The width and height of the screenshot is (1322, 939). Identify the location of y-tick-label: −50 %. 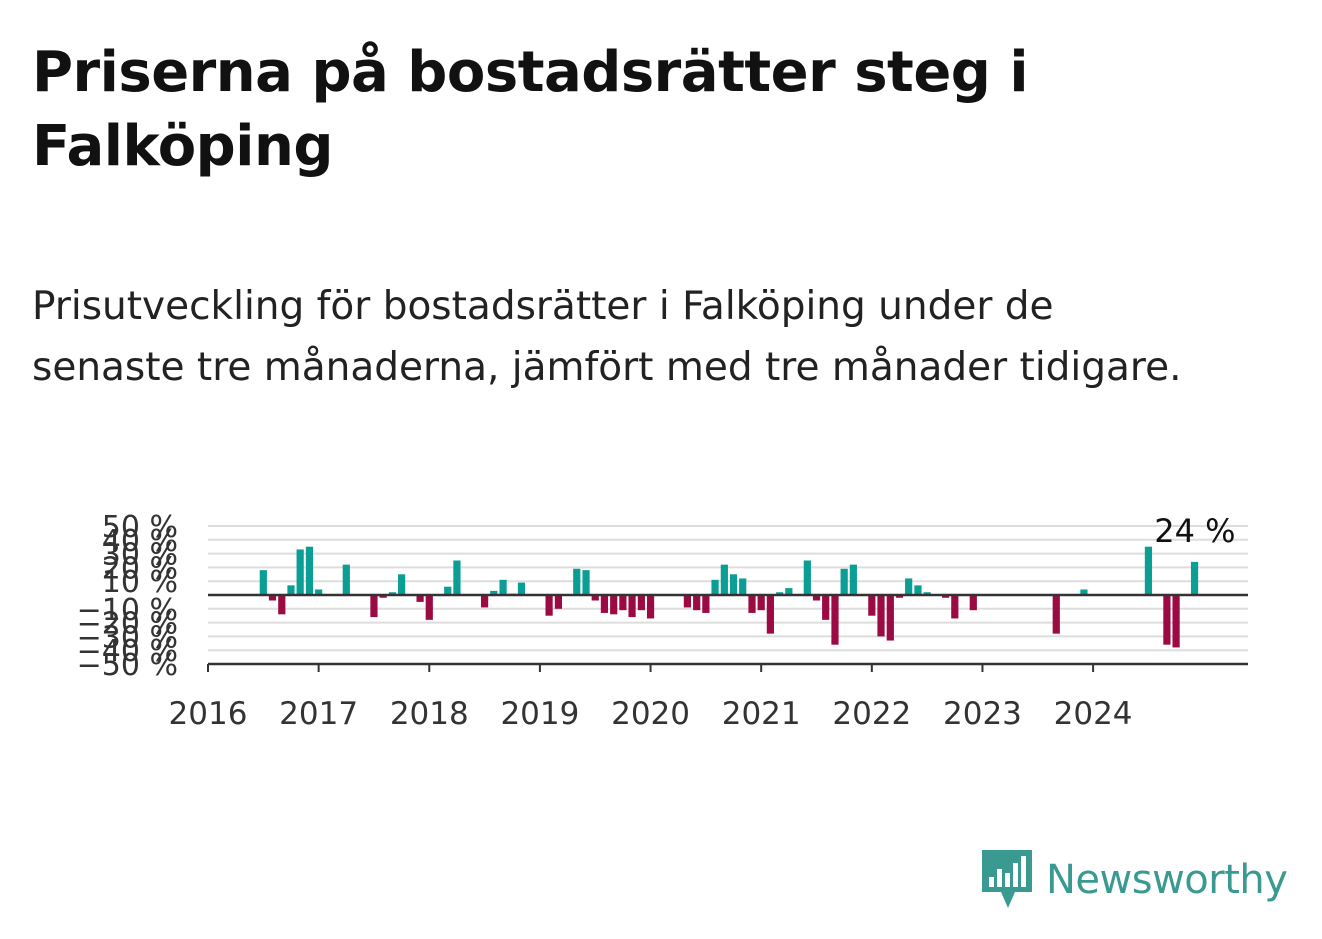
(127, 665).